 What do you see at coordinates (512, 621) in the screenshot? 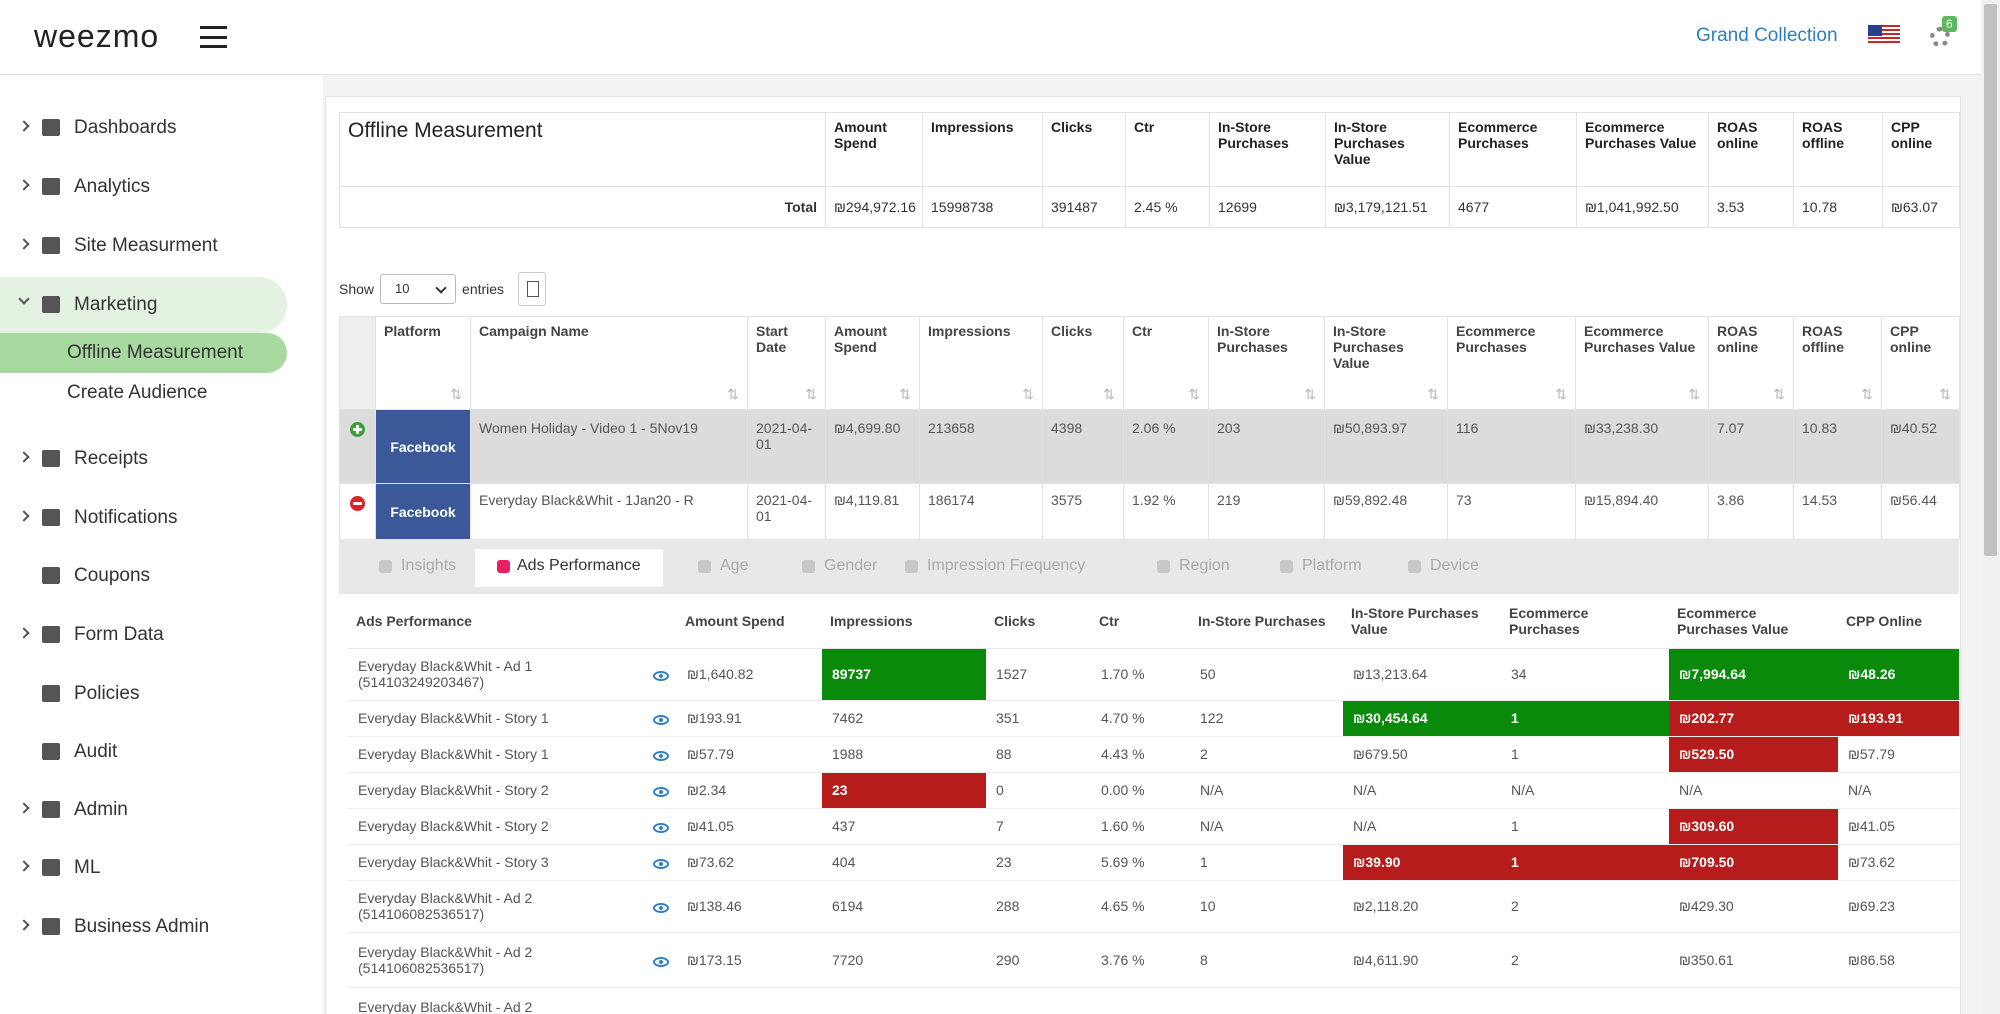
I see `column-header: Ads Performance` at bounding box center [512, 621].